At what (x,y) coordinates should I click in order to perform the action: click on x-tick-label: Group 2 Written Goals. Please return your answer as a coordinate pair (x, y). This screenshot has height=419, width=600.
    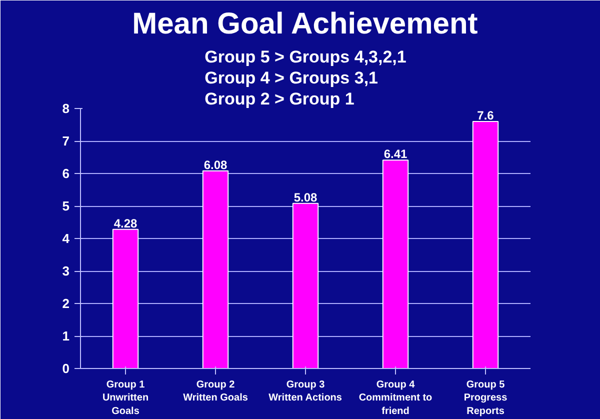
    Looking at the image, I should click on (215, 392).